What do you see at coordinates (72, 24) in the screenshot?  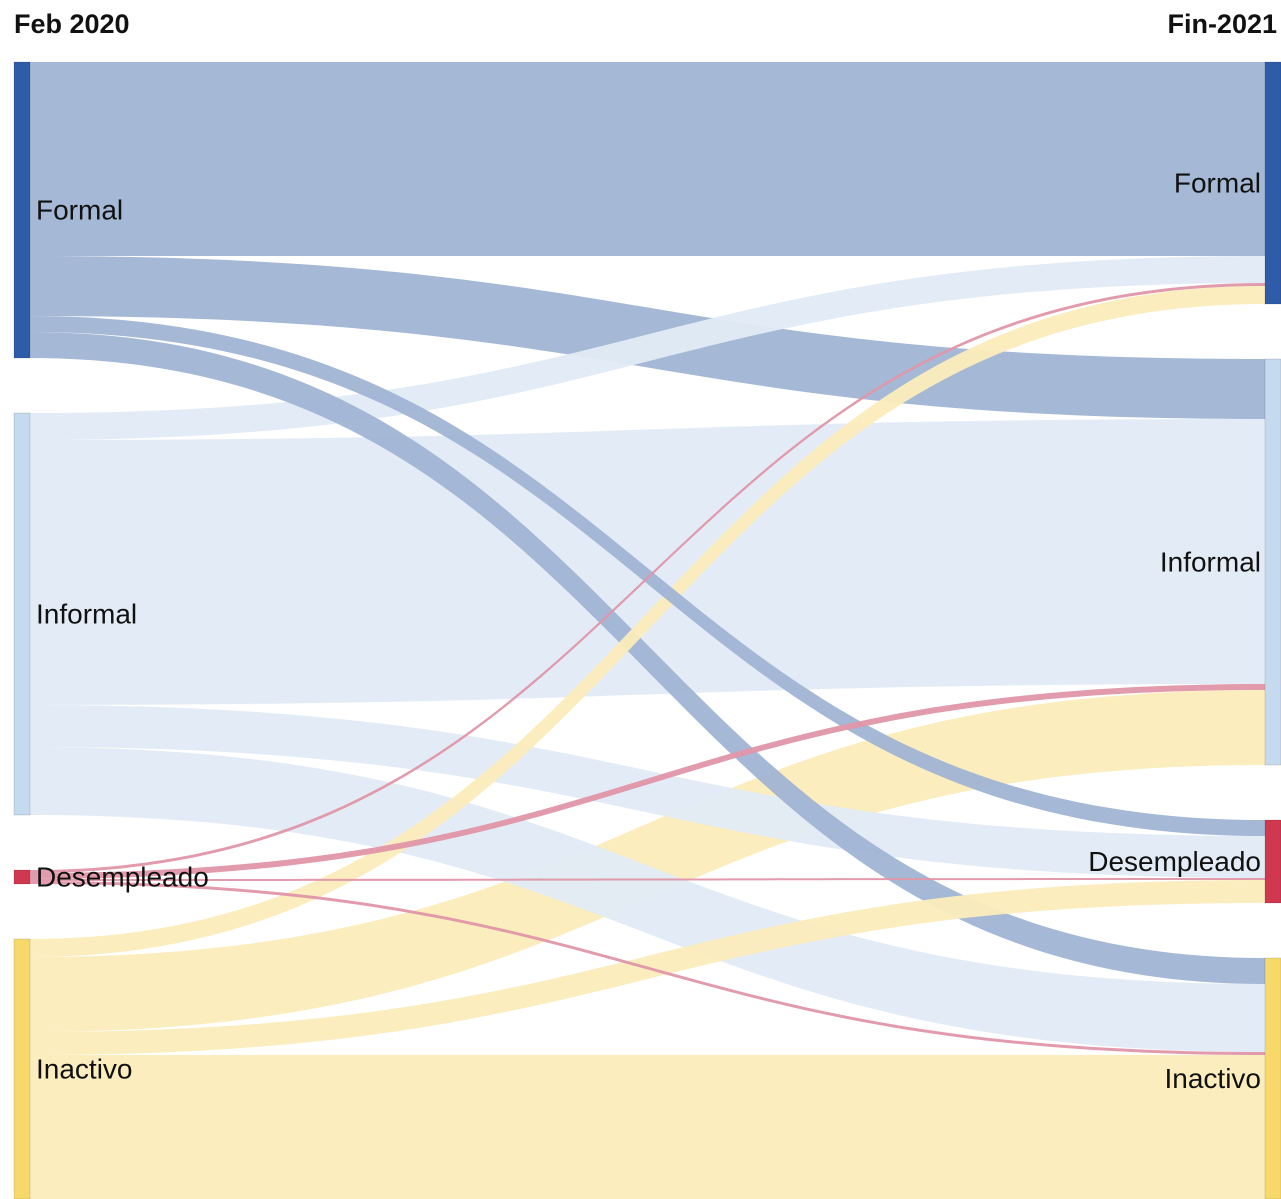 I see `column-title: Feb 2020` at bounding box center [72, 24].